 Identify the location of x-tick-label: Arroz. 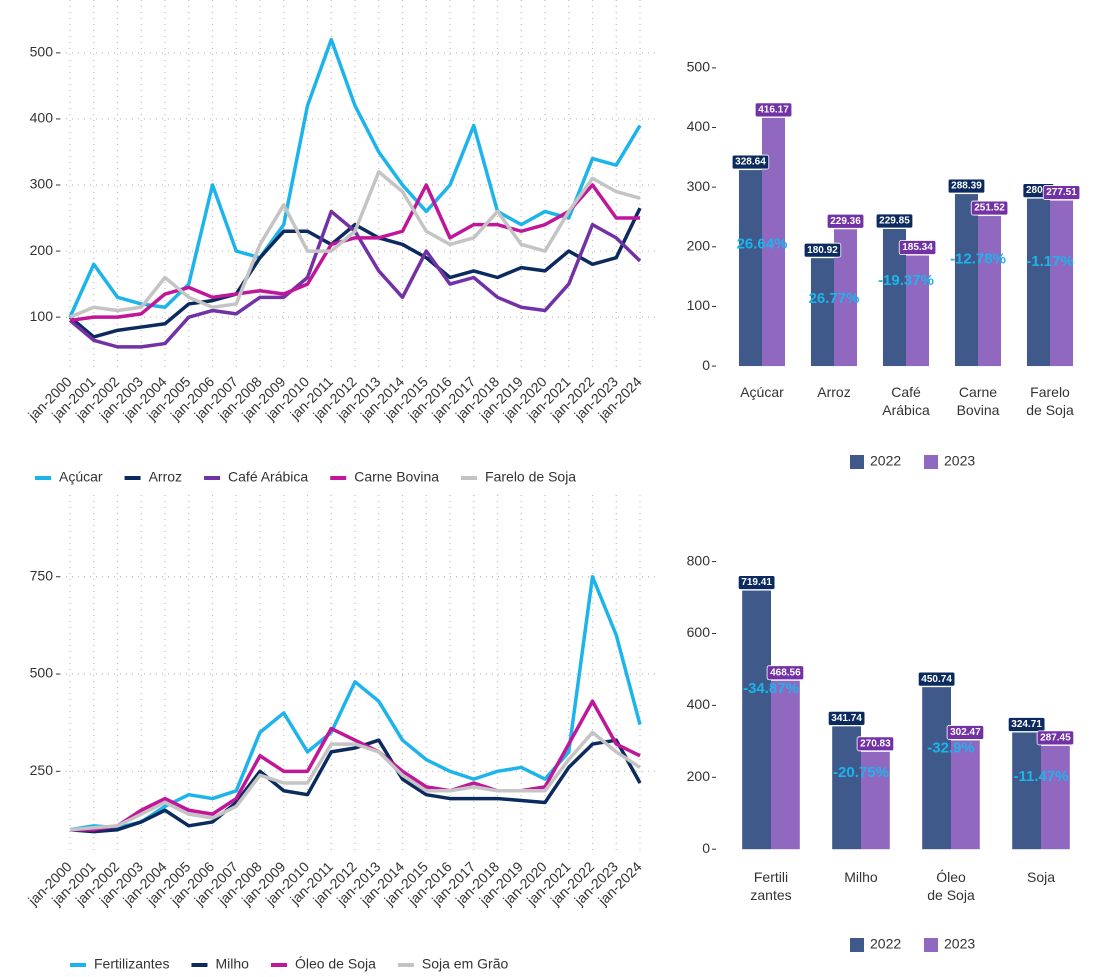
(833, 392).